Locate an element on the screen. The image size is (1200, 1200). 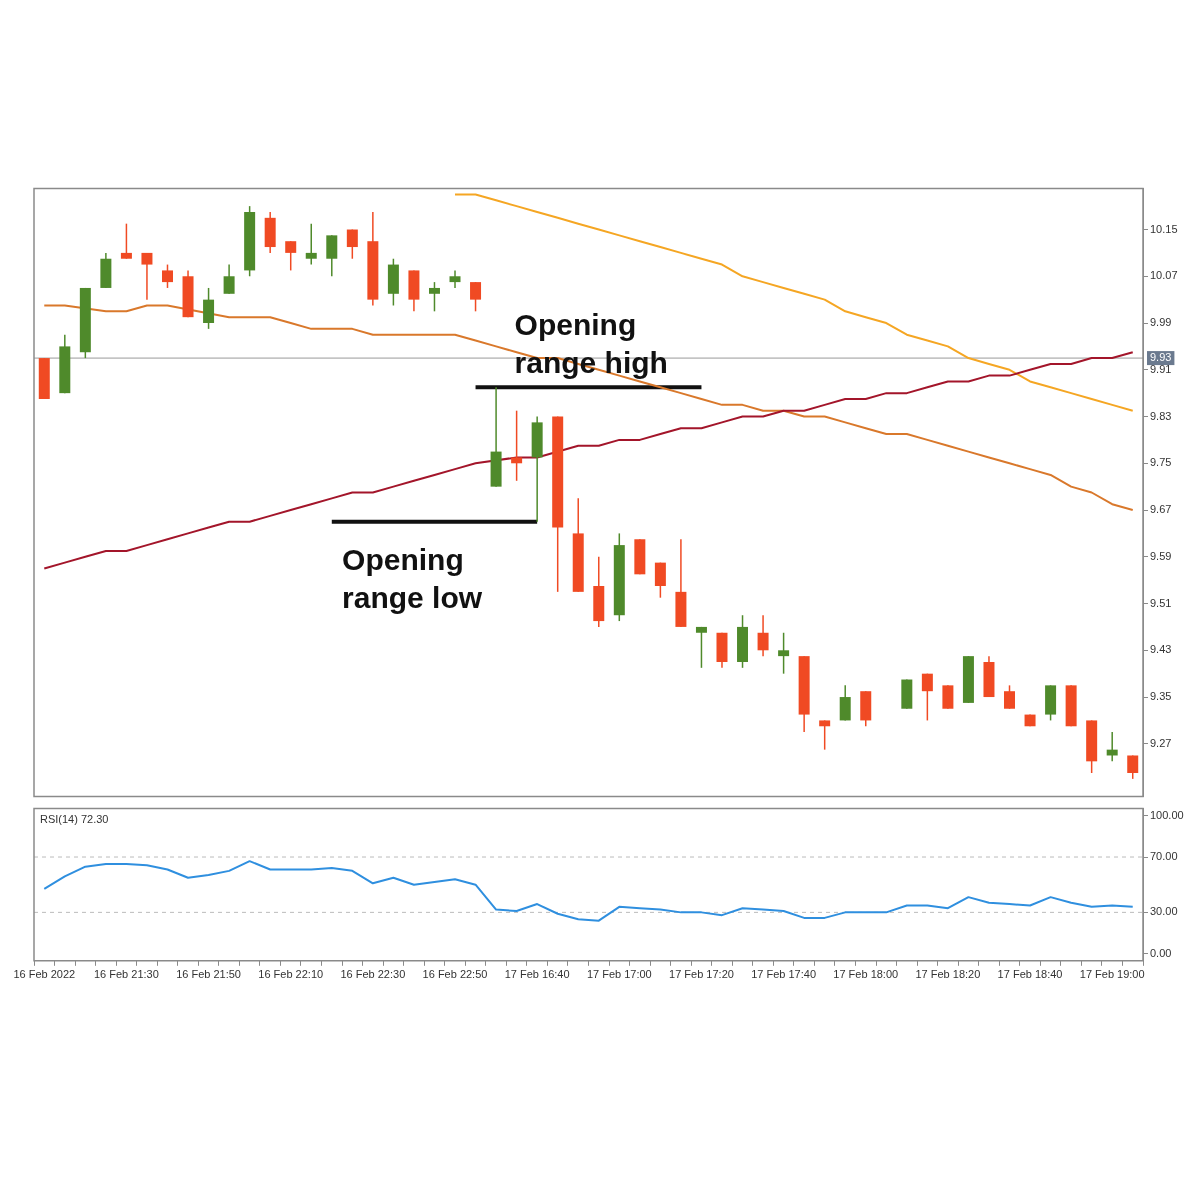
x-tick-label: 17 Feb 18:00 is located at coordinates (866, 974).